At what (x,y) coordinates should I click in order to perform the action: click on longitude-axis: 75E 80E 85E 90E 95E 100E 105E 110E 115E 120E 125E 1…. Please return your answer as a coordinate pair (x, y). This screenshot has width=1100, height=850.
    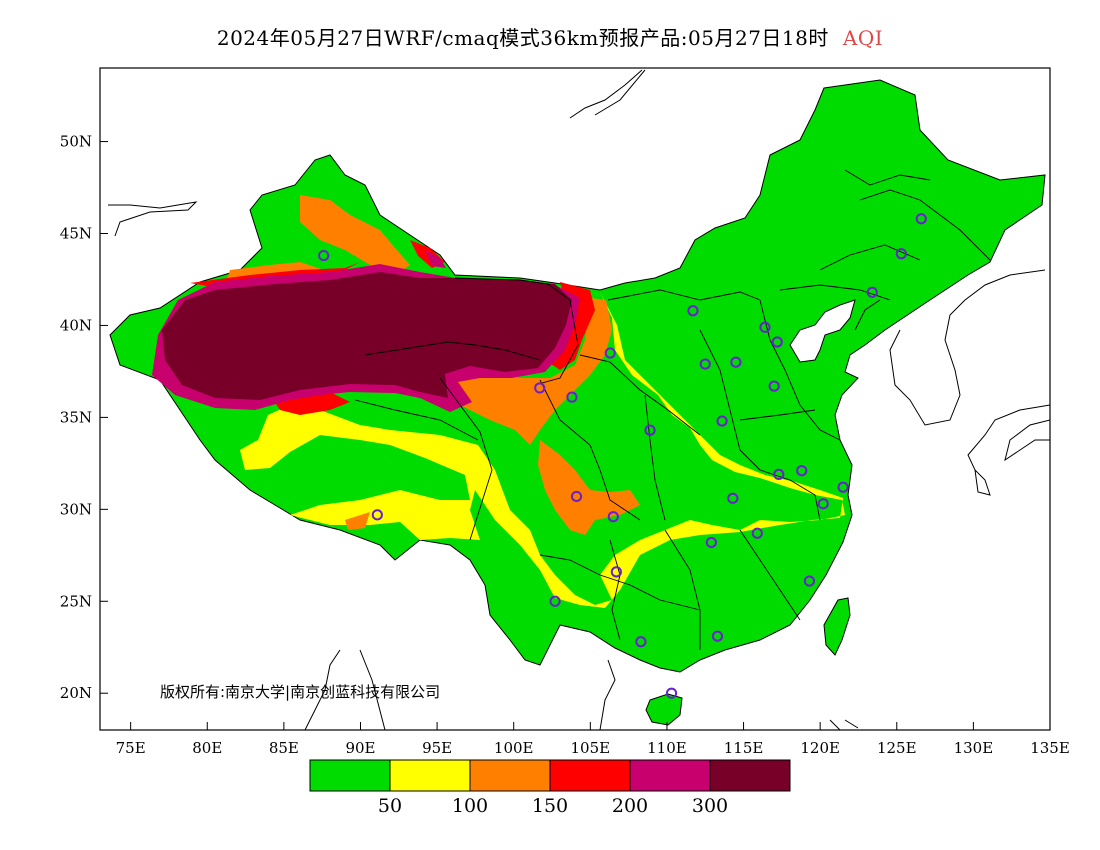
    Looking at the image, I should click on (593, 739).